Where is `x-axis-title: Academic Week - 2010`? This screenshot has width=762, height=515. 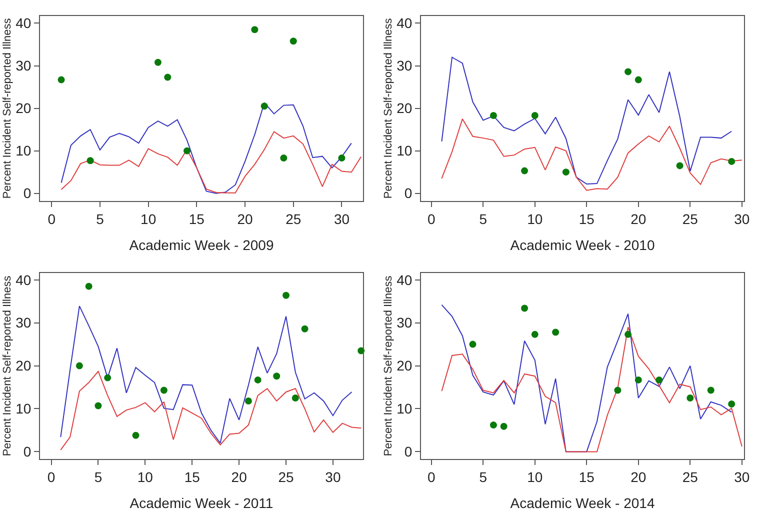
x-axis-title: Academic Week - 2010 is located at coordinates (582, 245).